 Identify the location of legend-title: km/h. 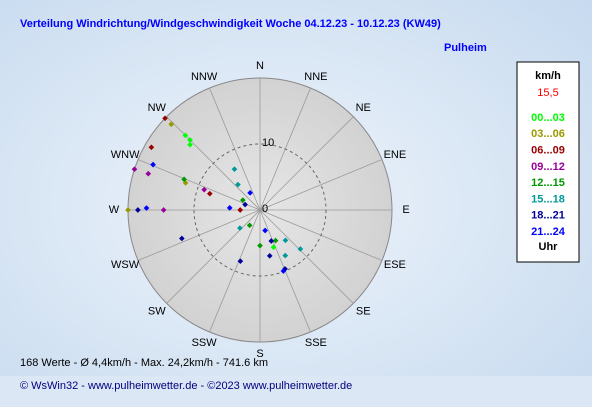
(548, 76).